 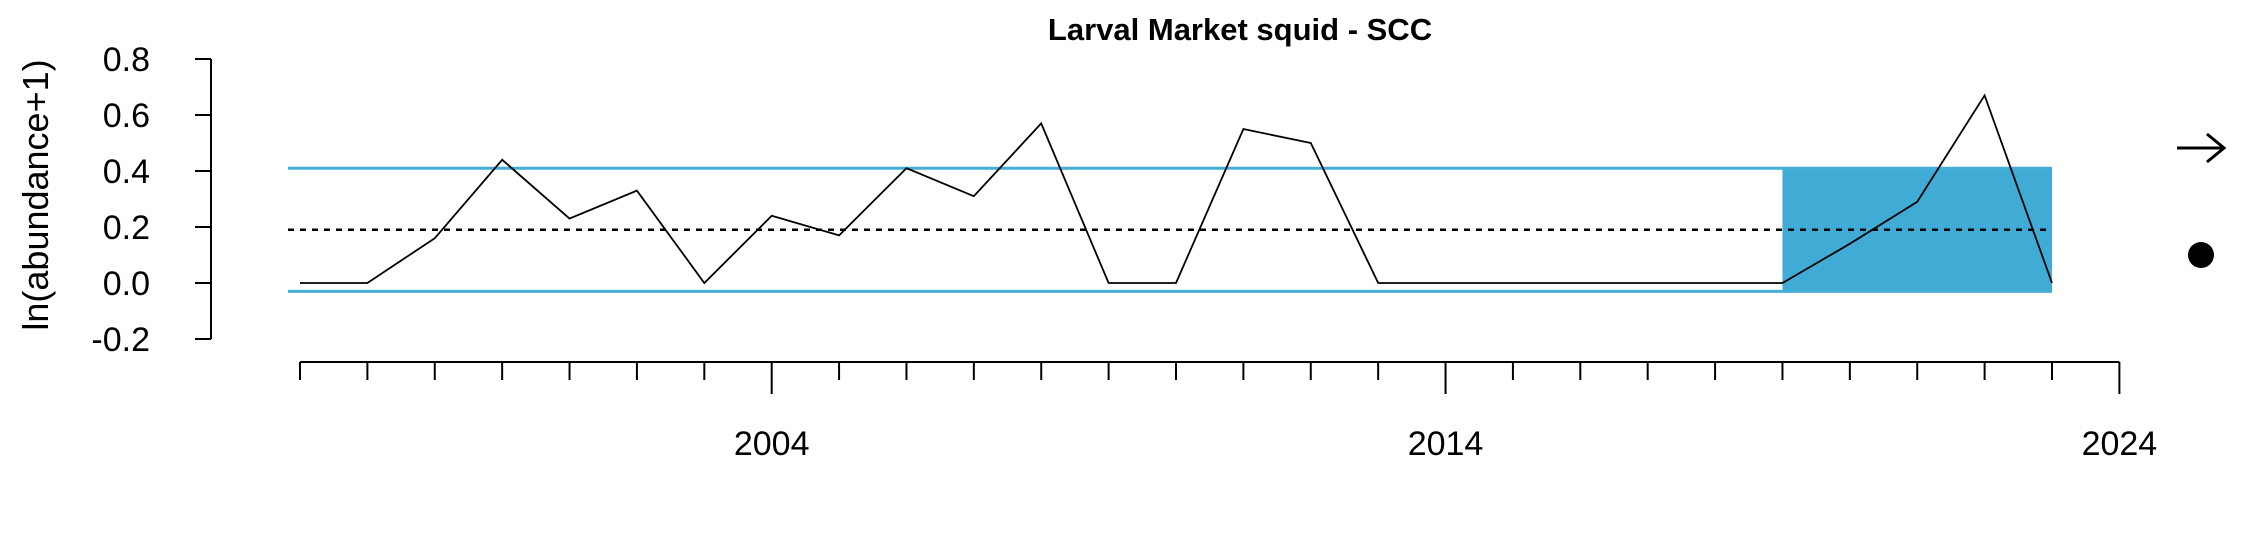 I want to click on filled-circle-icon, so click(x=2201, y=255).